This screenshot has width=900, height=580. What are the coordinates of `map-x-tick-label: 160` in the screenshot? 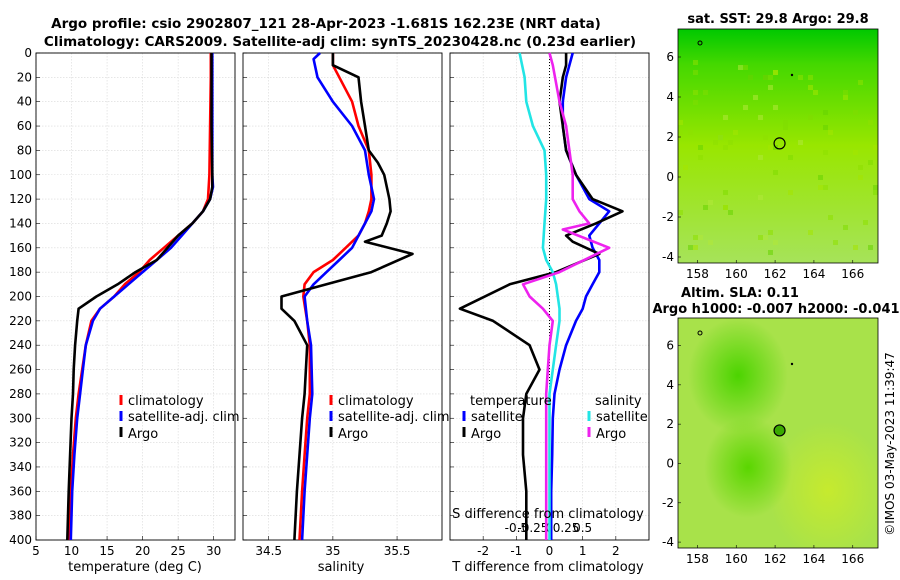 It's located at (736, 274).